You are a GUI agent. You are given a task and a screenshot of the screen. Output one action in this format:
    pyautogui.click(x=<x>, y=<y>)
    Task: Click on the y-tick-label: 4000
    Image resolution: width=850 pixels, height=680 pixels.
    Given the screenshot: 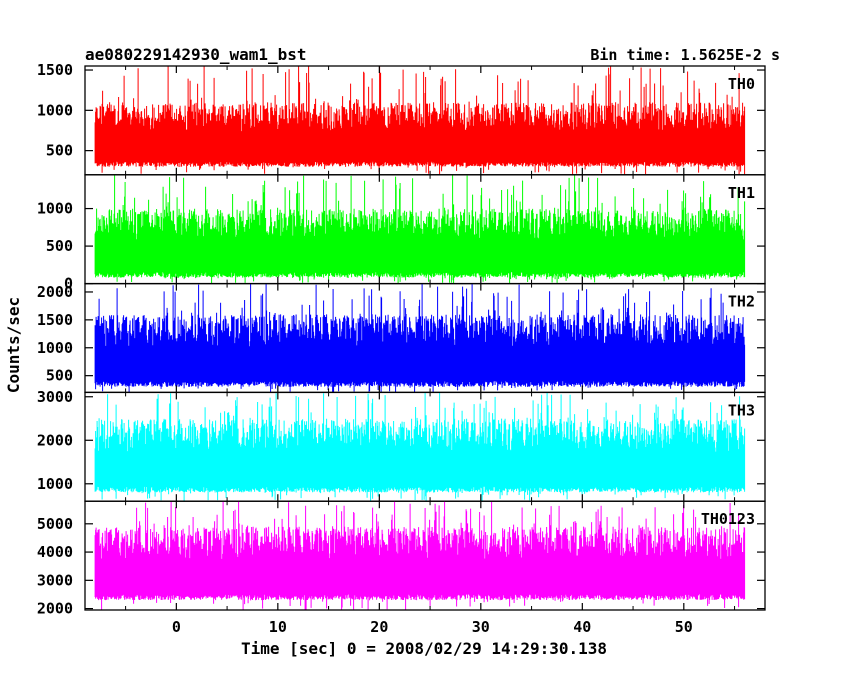 What is the action you would take?
    pyautogui.click(x=55, y=552)
    